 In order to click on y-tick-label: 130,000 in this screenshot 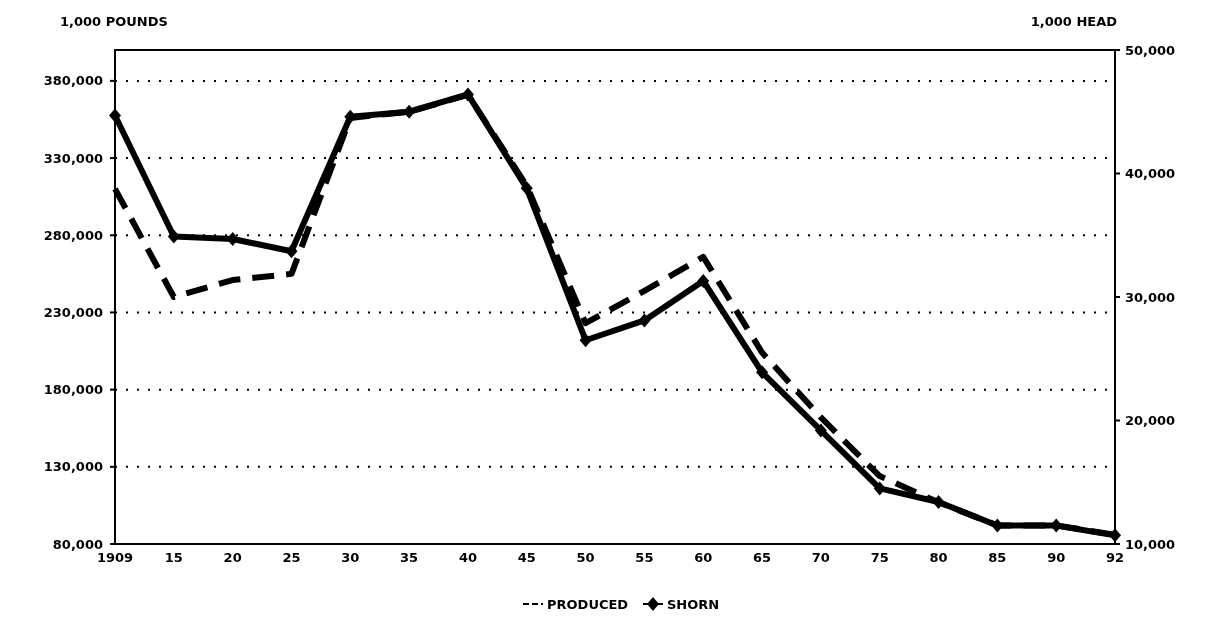, I will do `click(73, 467)`.